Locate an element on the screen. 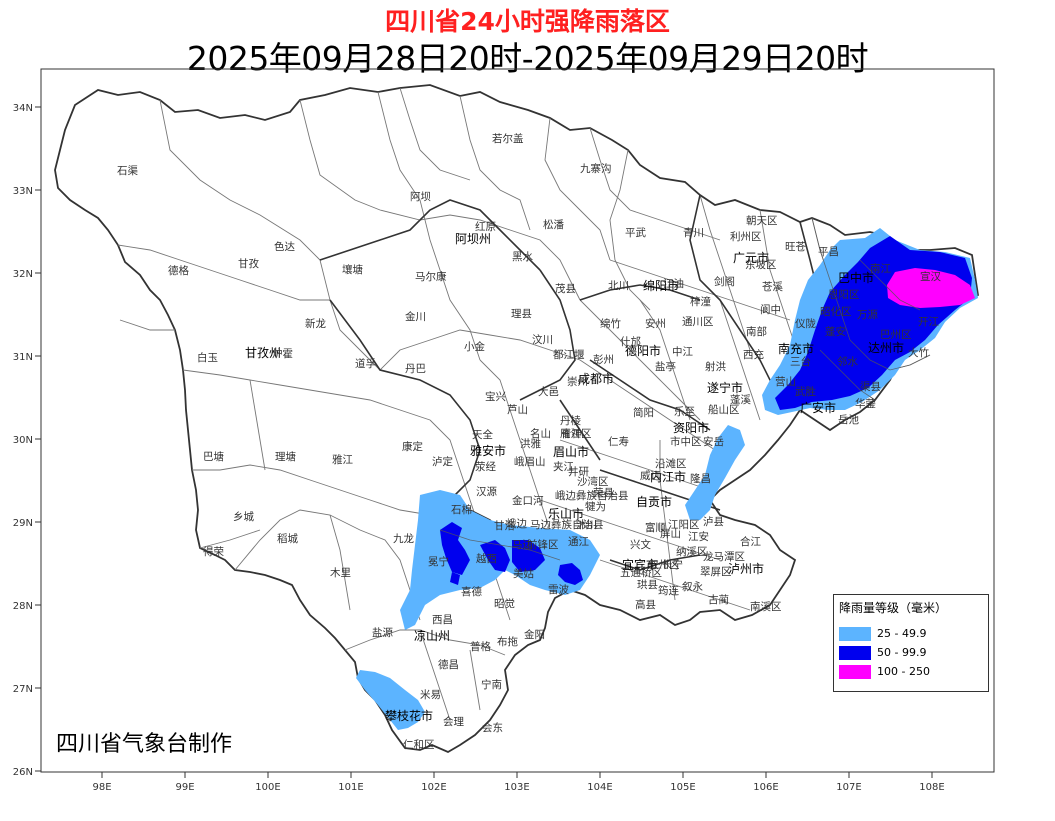  county-label: 名山 is located at coordinates (540, 433).